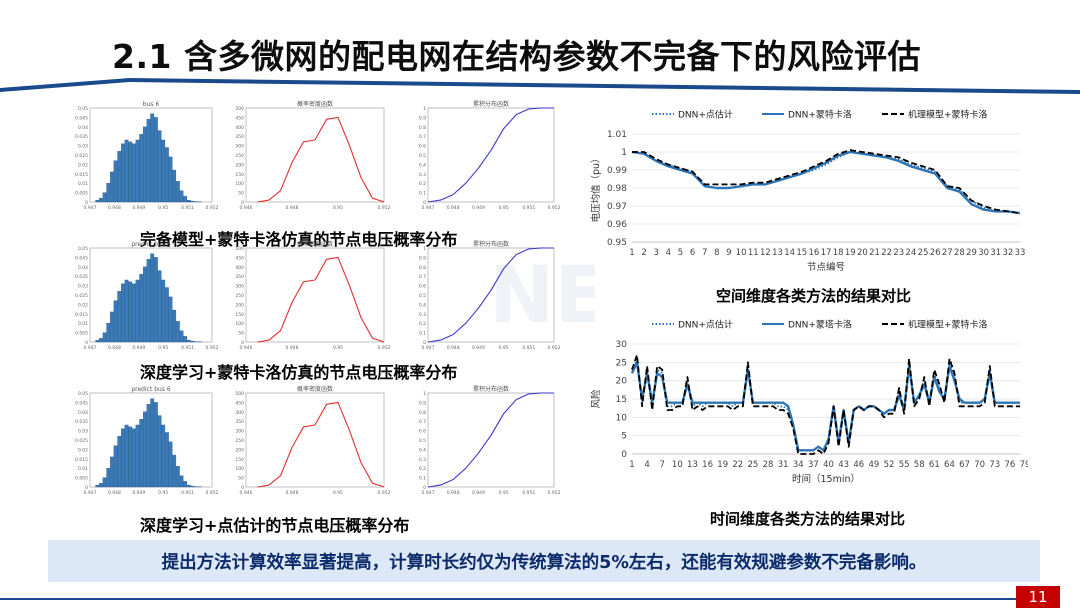  I want to click on x-tick-label: 0.947, so click(90, 208).